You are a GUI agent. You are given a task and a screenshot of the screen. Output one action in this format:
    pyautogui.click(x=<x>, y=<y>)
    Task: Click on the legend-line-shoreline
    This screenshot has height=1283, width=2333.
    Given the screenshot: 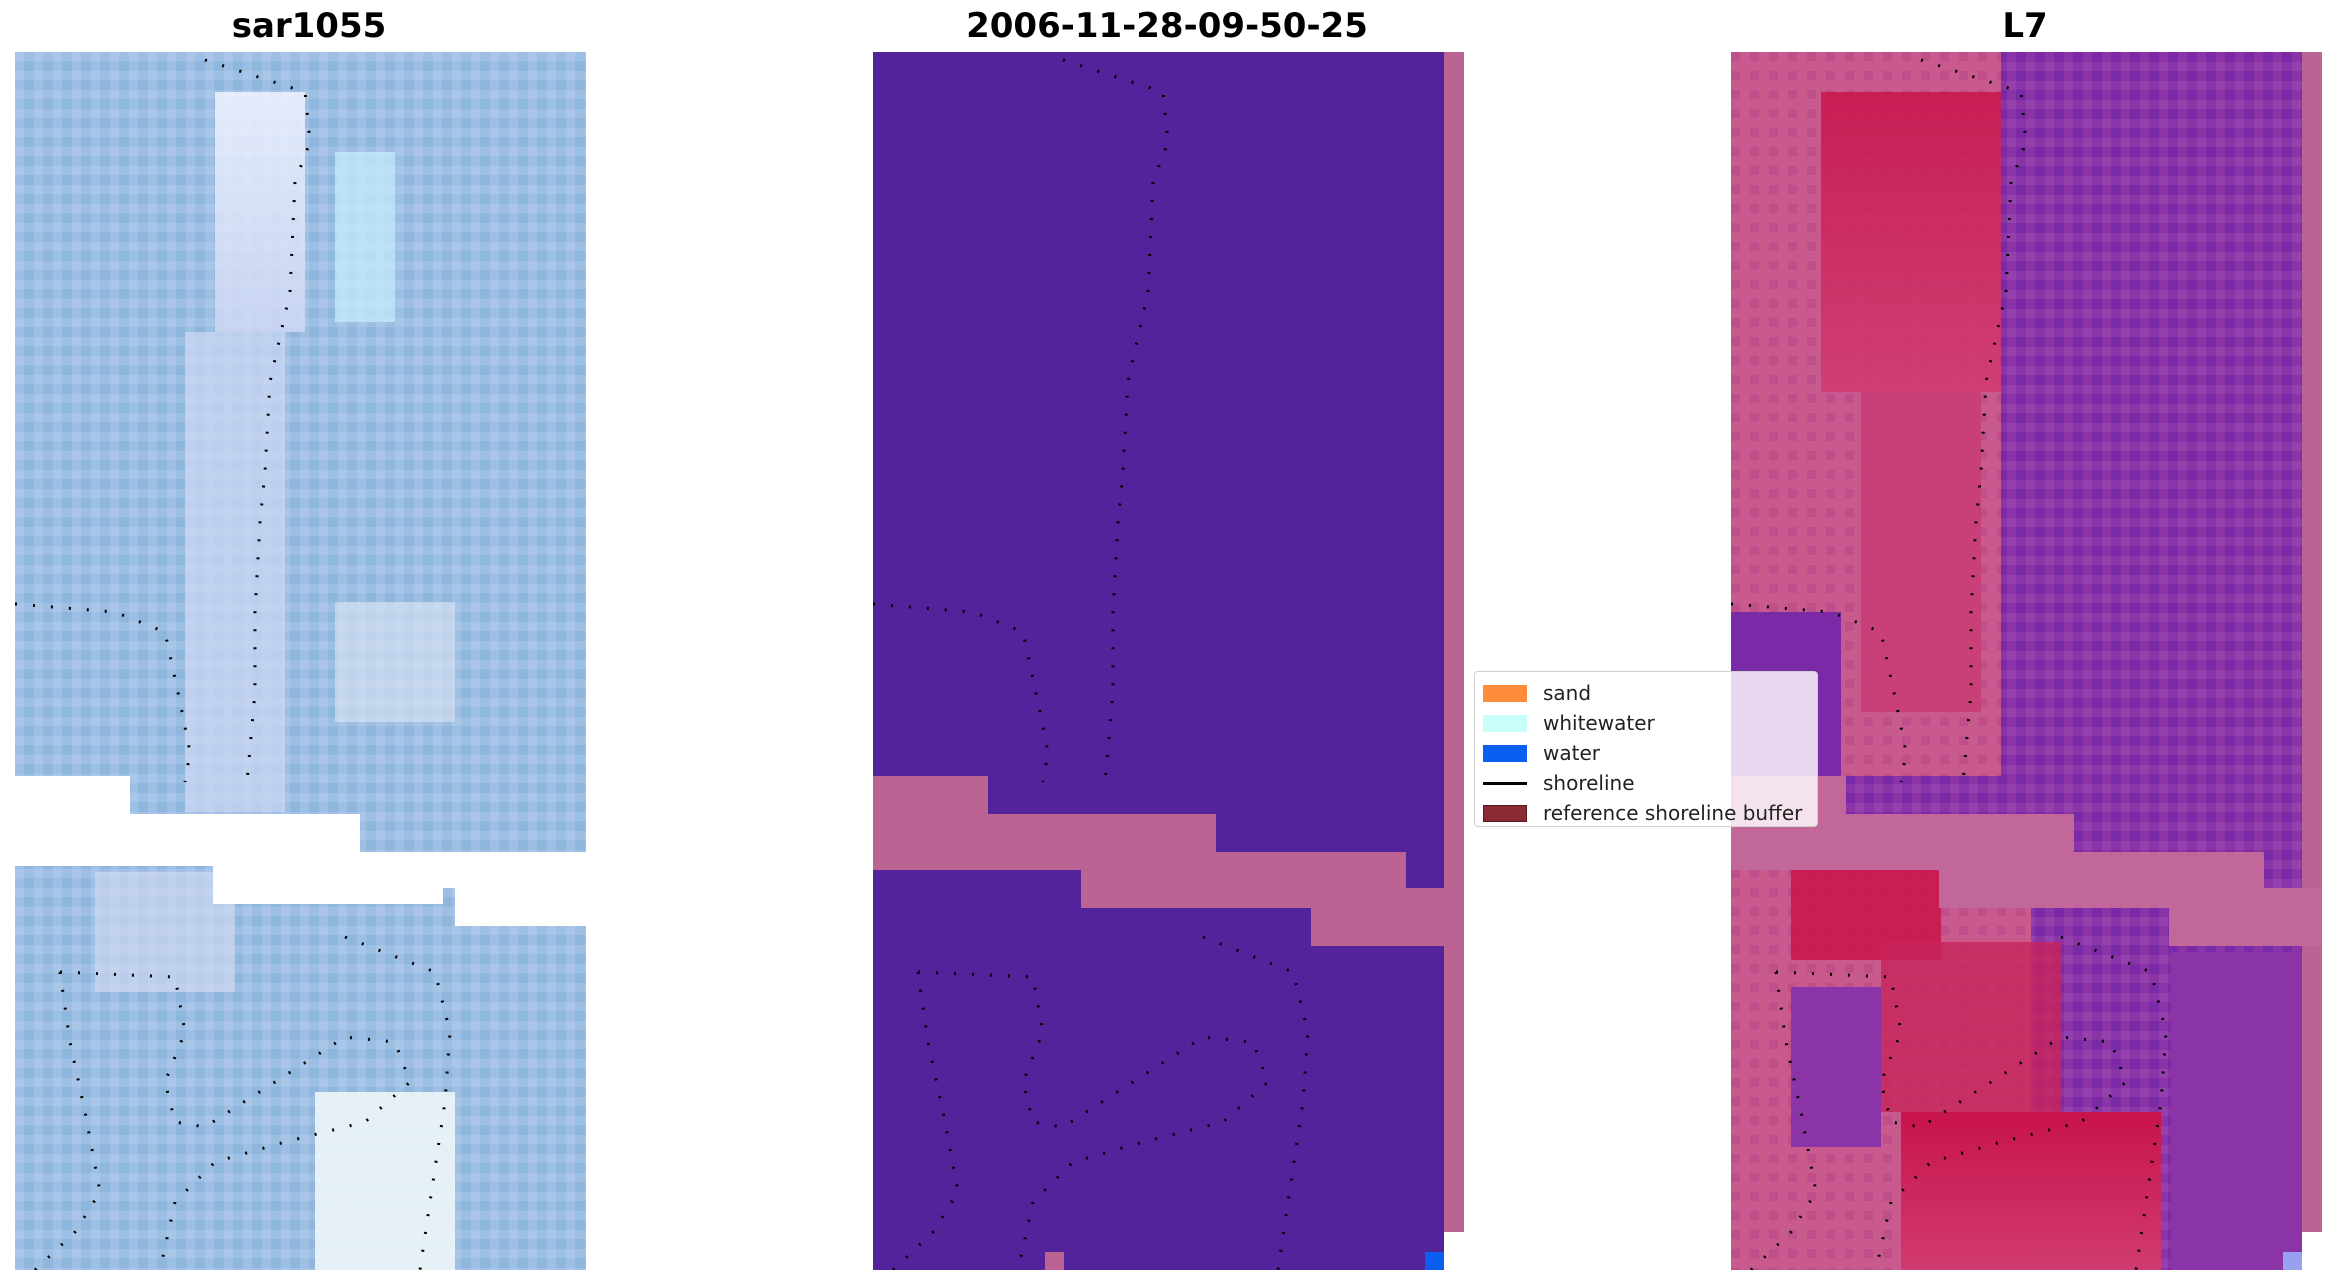 What is the action you would take?
    pyautogui.click(x=1505, y=783)
    